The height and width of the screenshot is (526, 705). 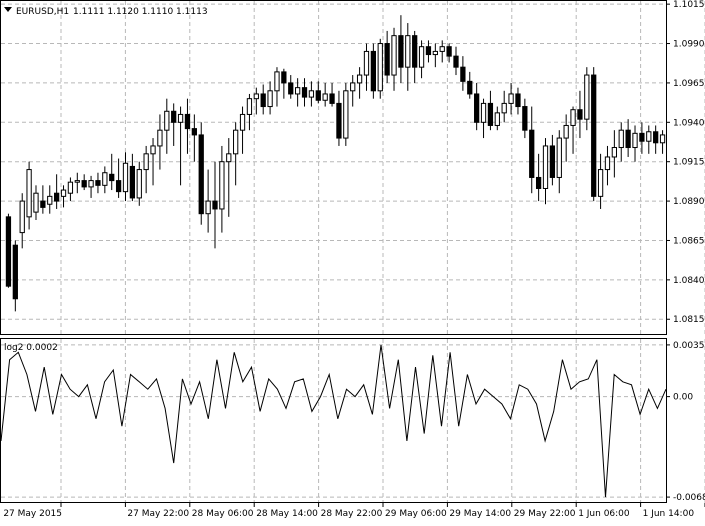 What do you see at coordinates (689, 281) in the screenshot?
I see `price-tick-label: 1.0840` at bounding box center [689, 281].